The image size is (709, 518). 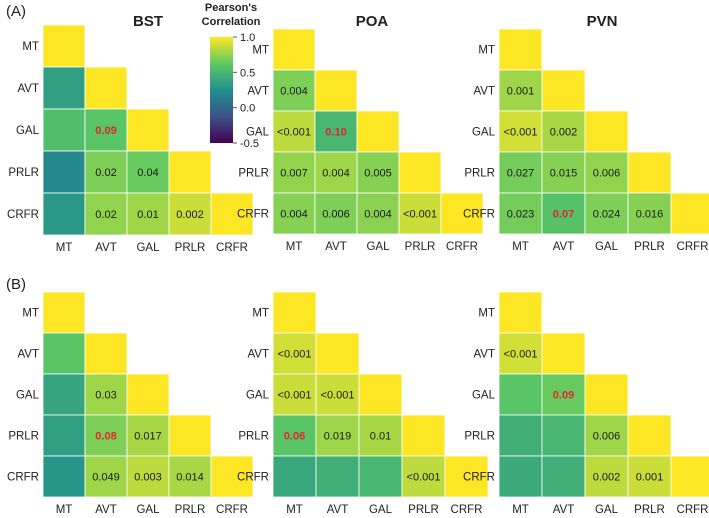 I want to click on p-value-label: 0.07, so click(x=563, y=215).